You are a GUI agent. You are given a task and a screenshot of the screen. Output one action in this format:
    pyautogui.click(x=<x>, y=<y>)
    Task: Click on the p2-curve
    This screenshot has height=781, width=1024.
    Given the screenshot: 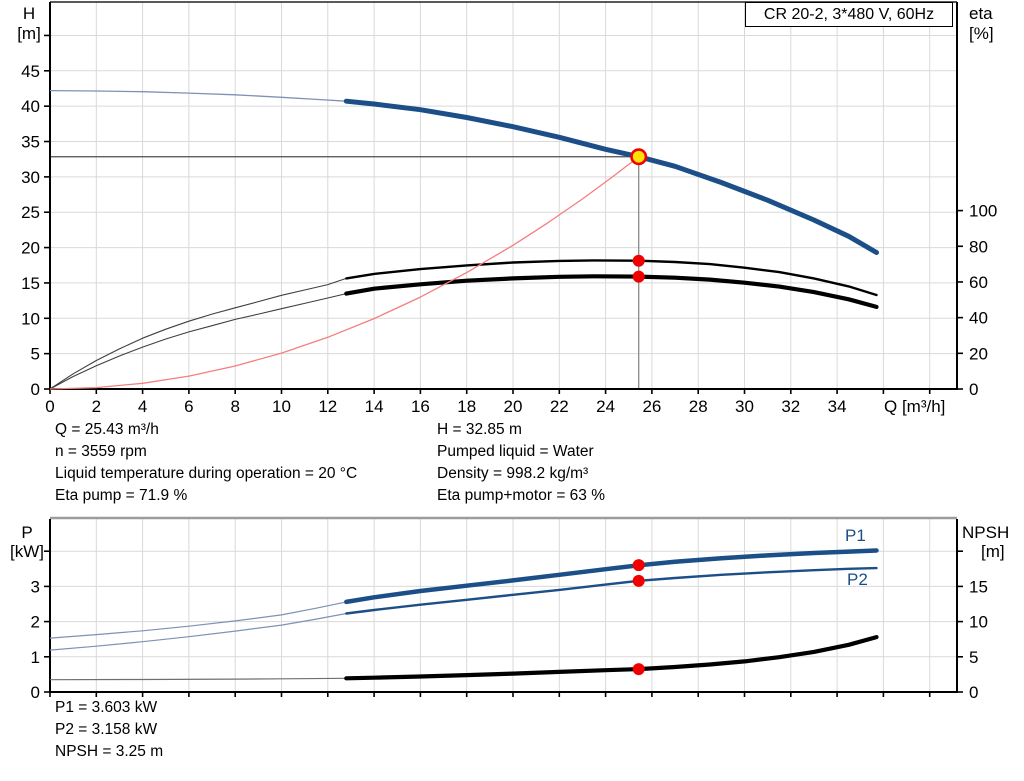 What is the action you would take?
    pyautogui.click(x=611, y=590)
    